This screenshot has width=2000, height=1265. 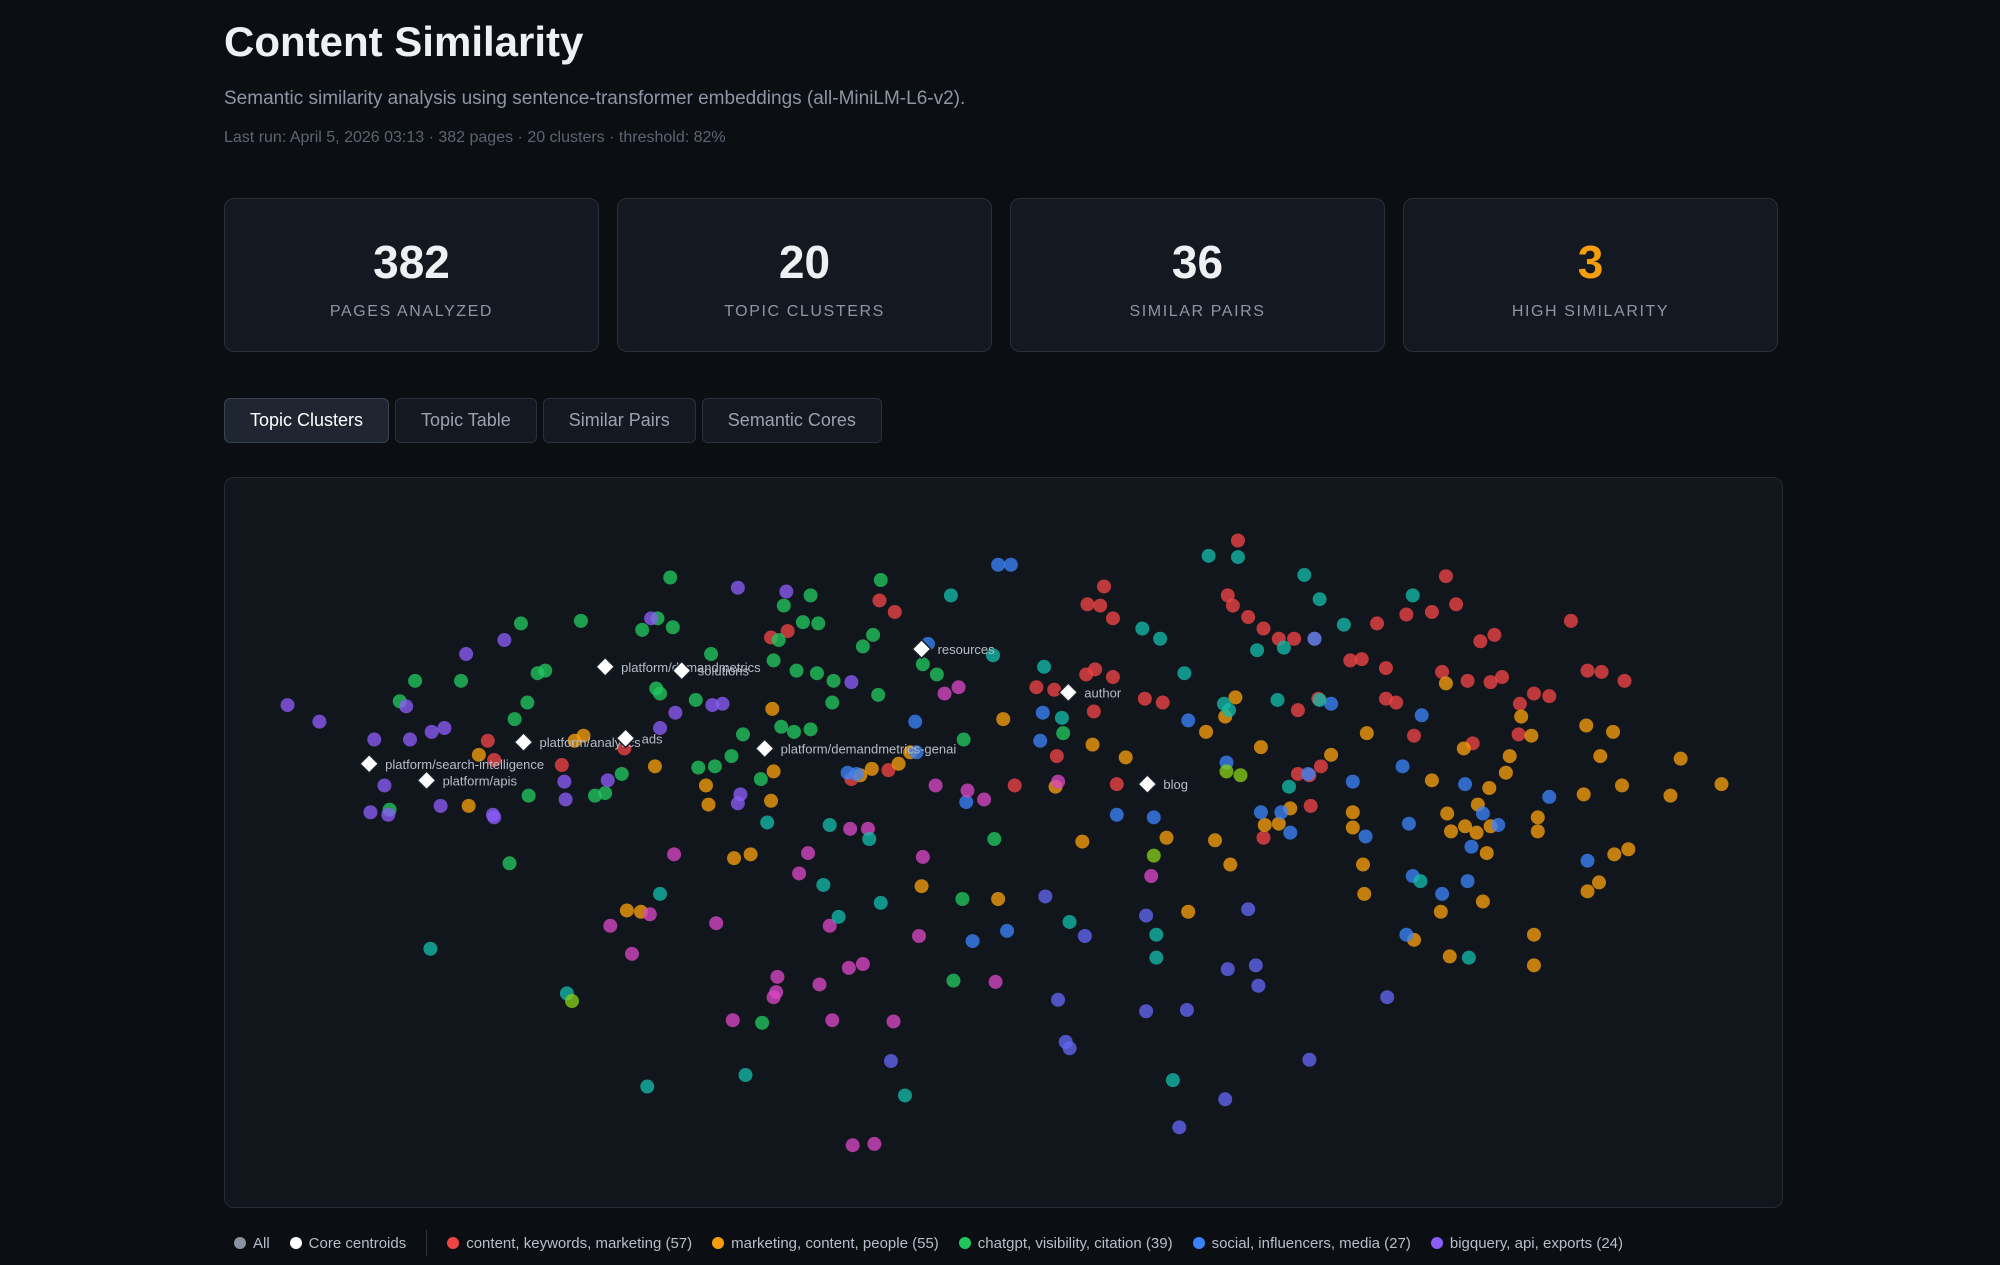 What do you see at coordinates (1526, 1243) in the screenshot?
I see `legend-item: bigquery, api, exports (24)` at bounding box center [1526, 1243].